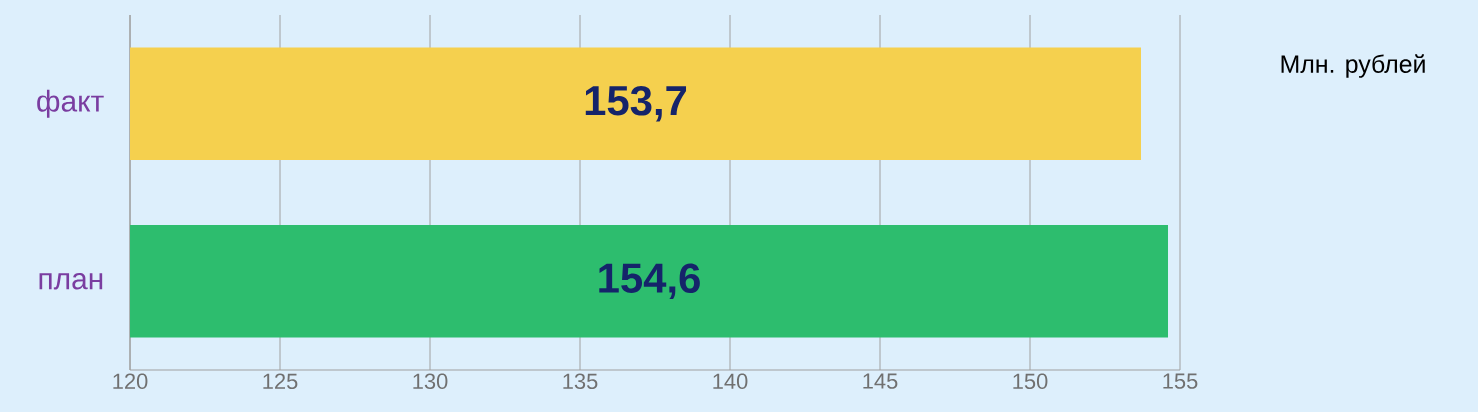  I want to click on x-tick-label: 135, so click(580, 381).